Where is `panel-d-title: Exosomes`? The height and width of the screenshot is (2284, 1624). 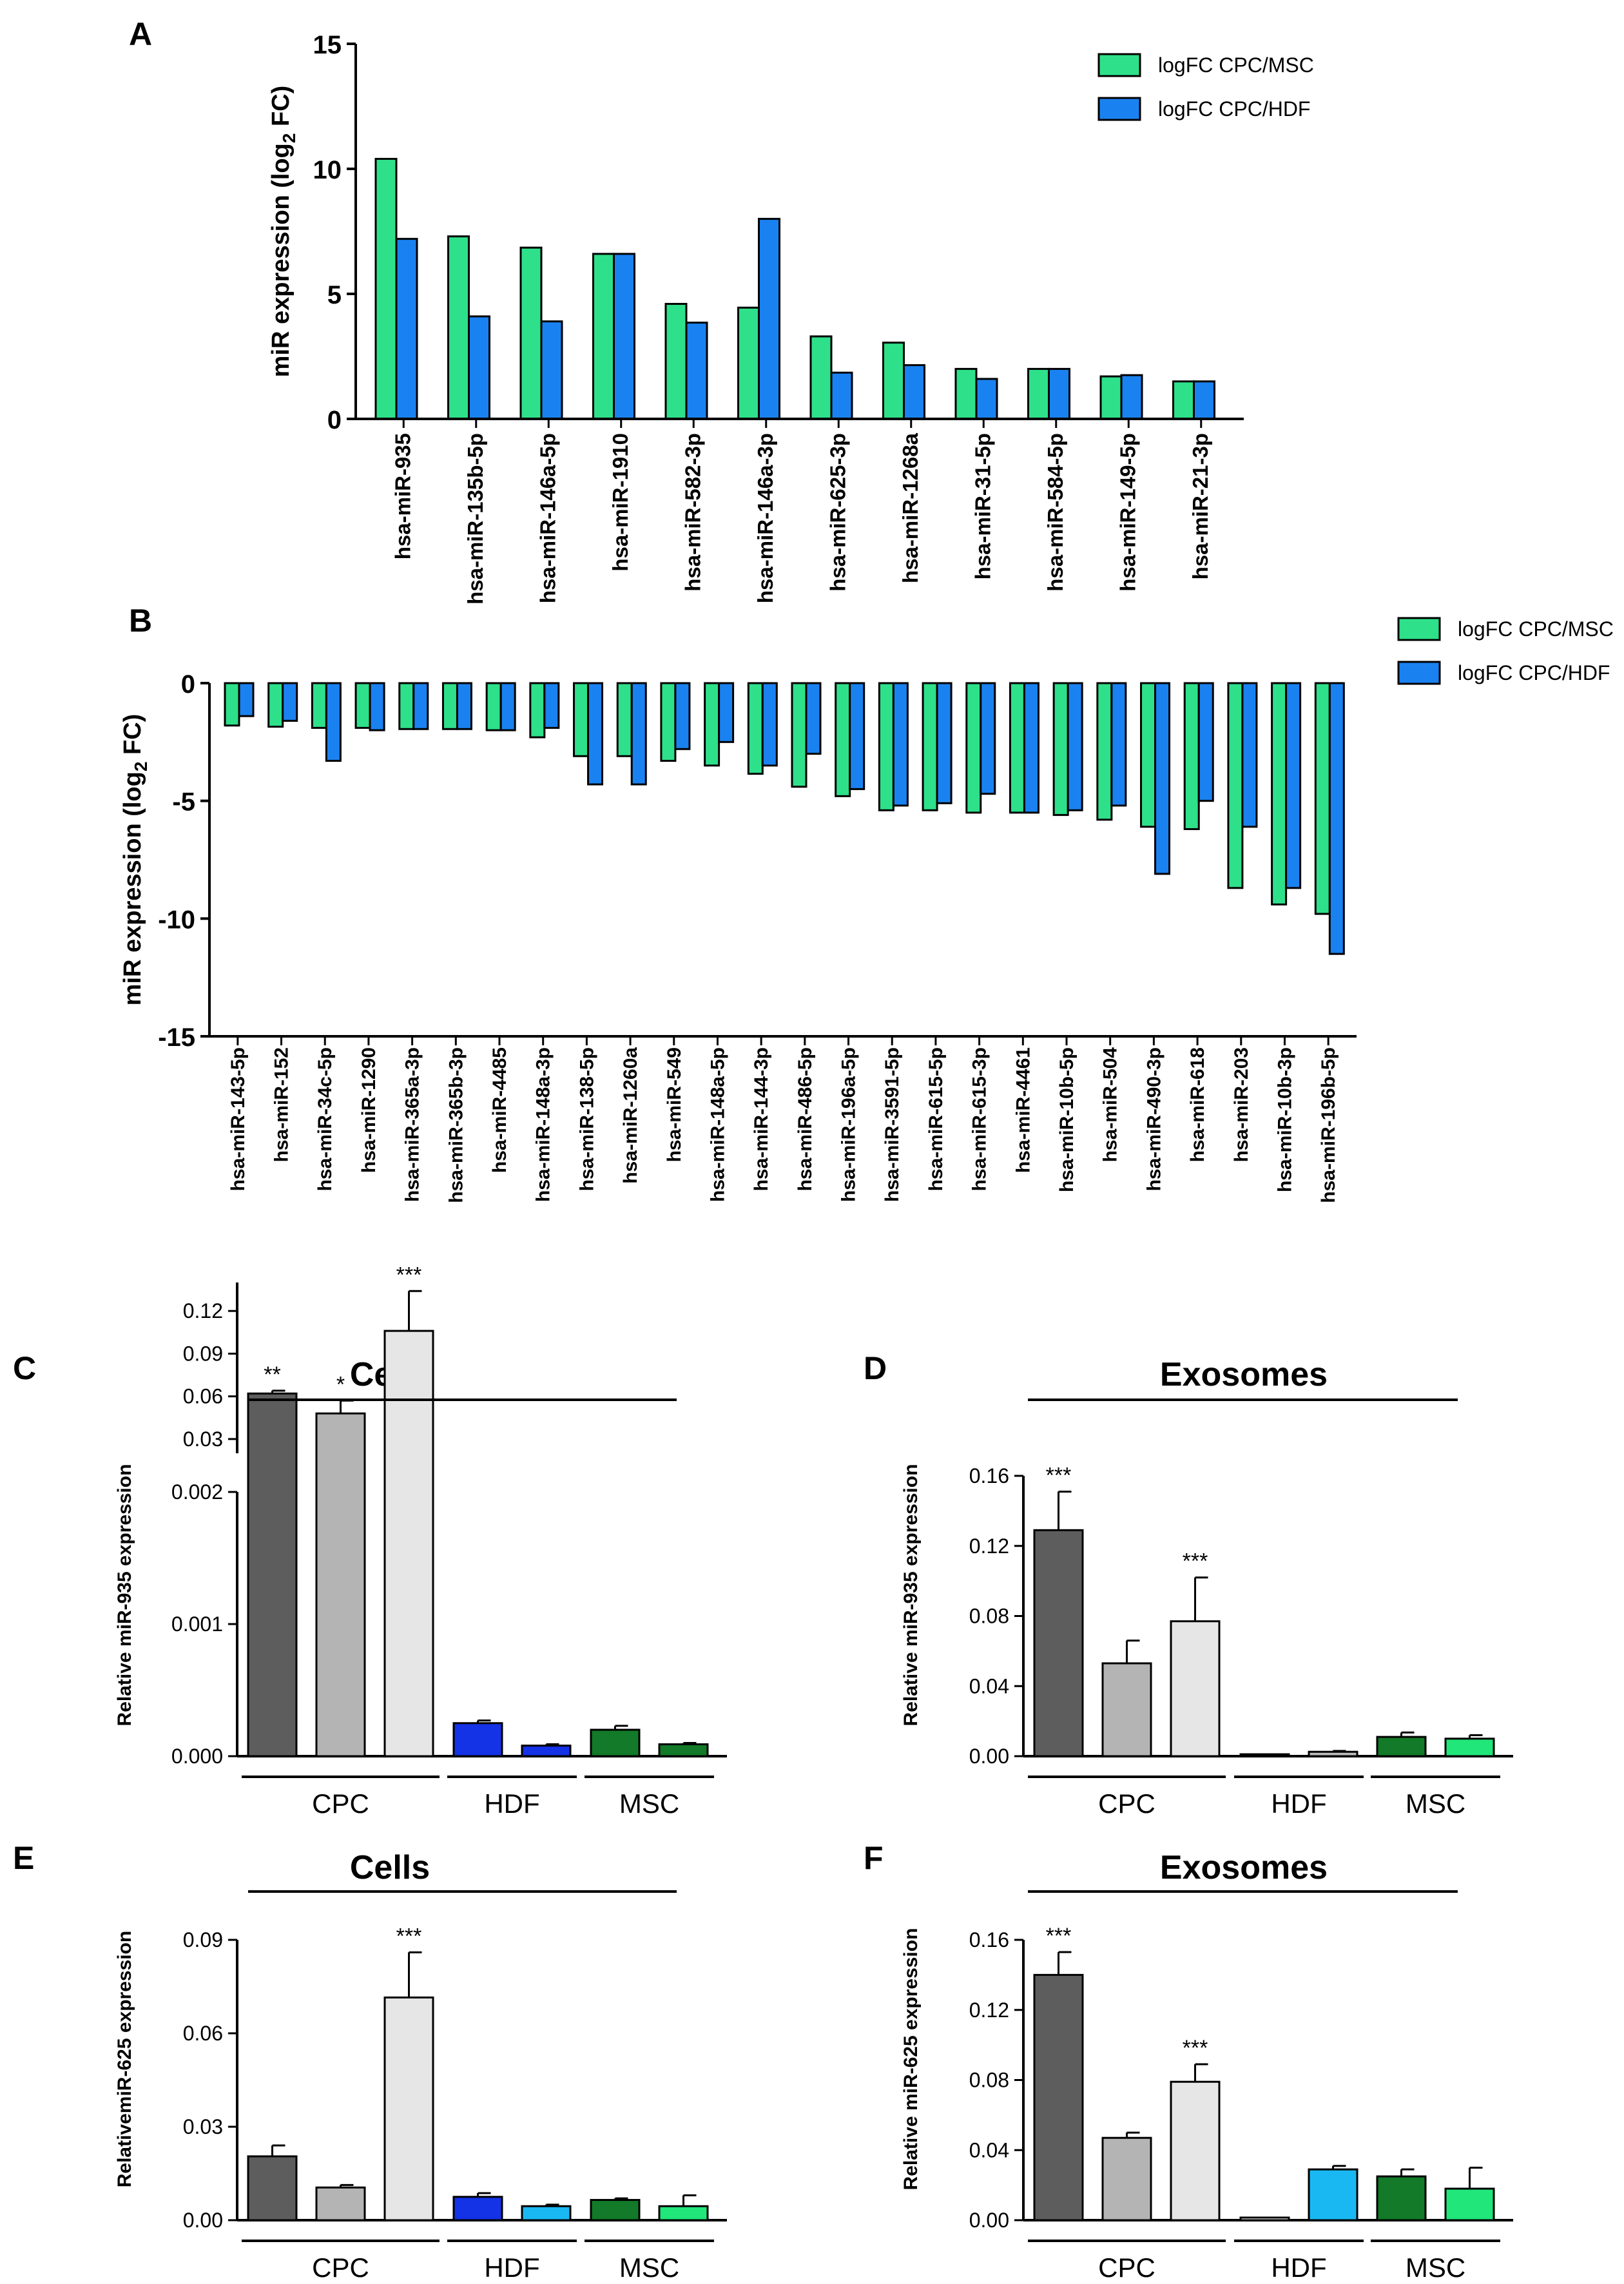 panel-d-title: Exosomes is located at coordinates (1244, 1374).